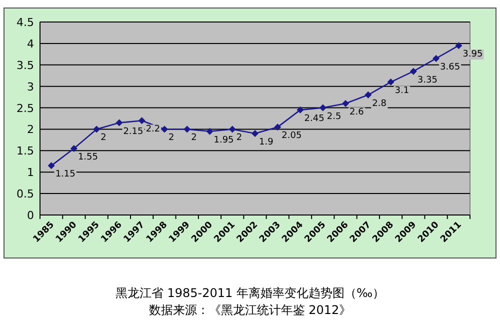  I want to click on data-label: 3.1, so click(402, 91).